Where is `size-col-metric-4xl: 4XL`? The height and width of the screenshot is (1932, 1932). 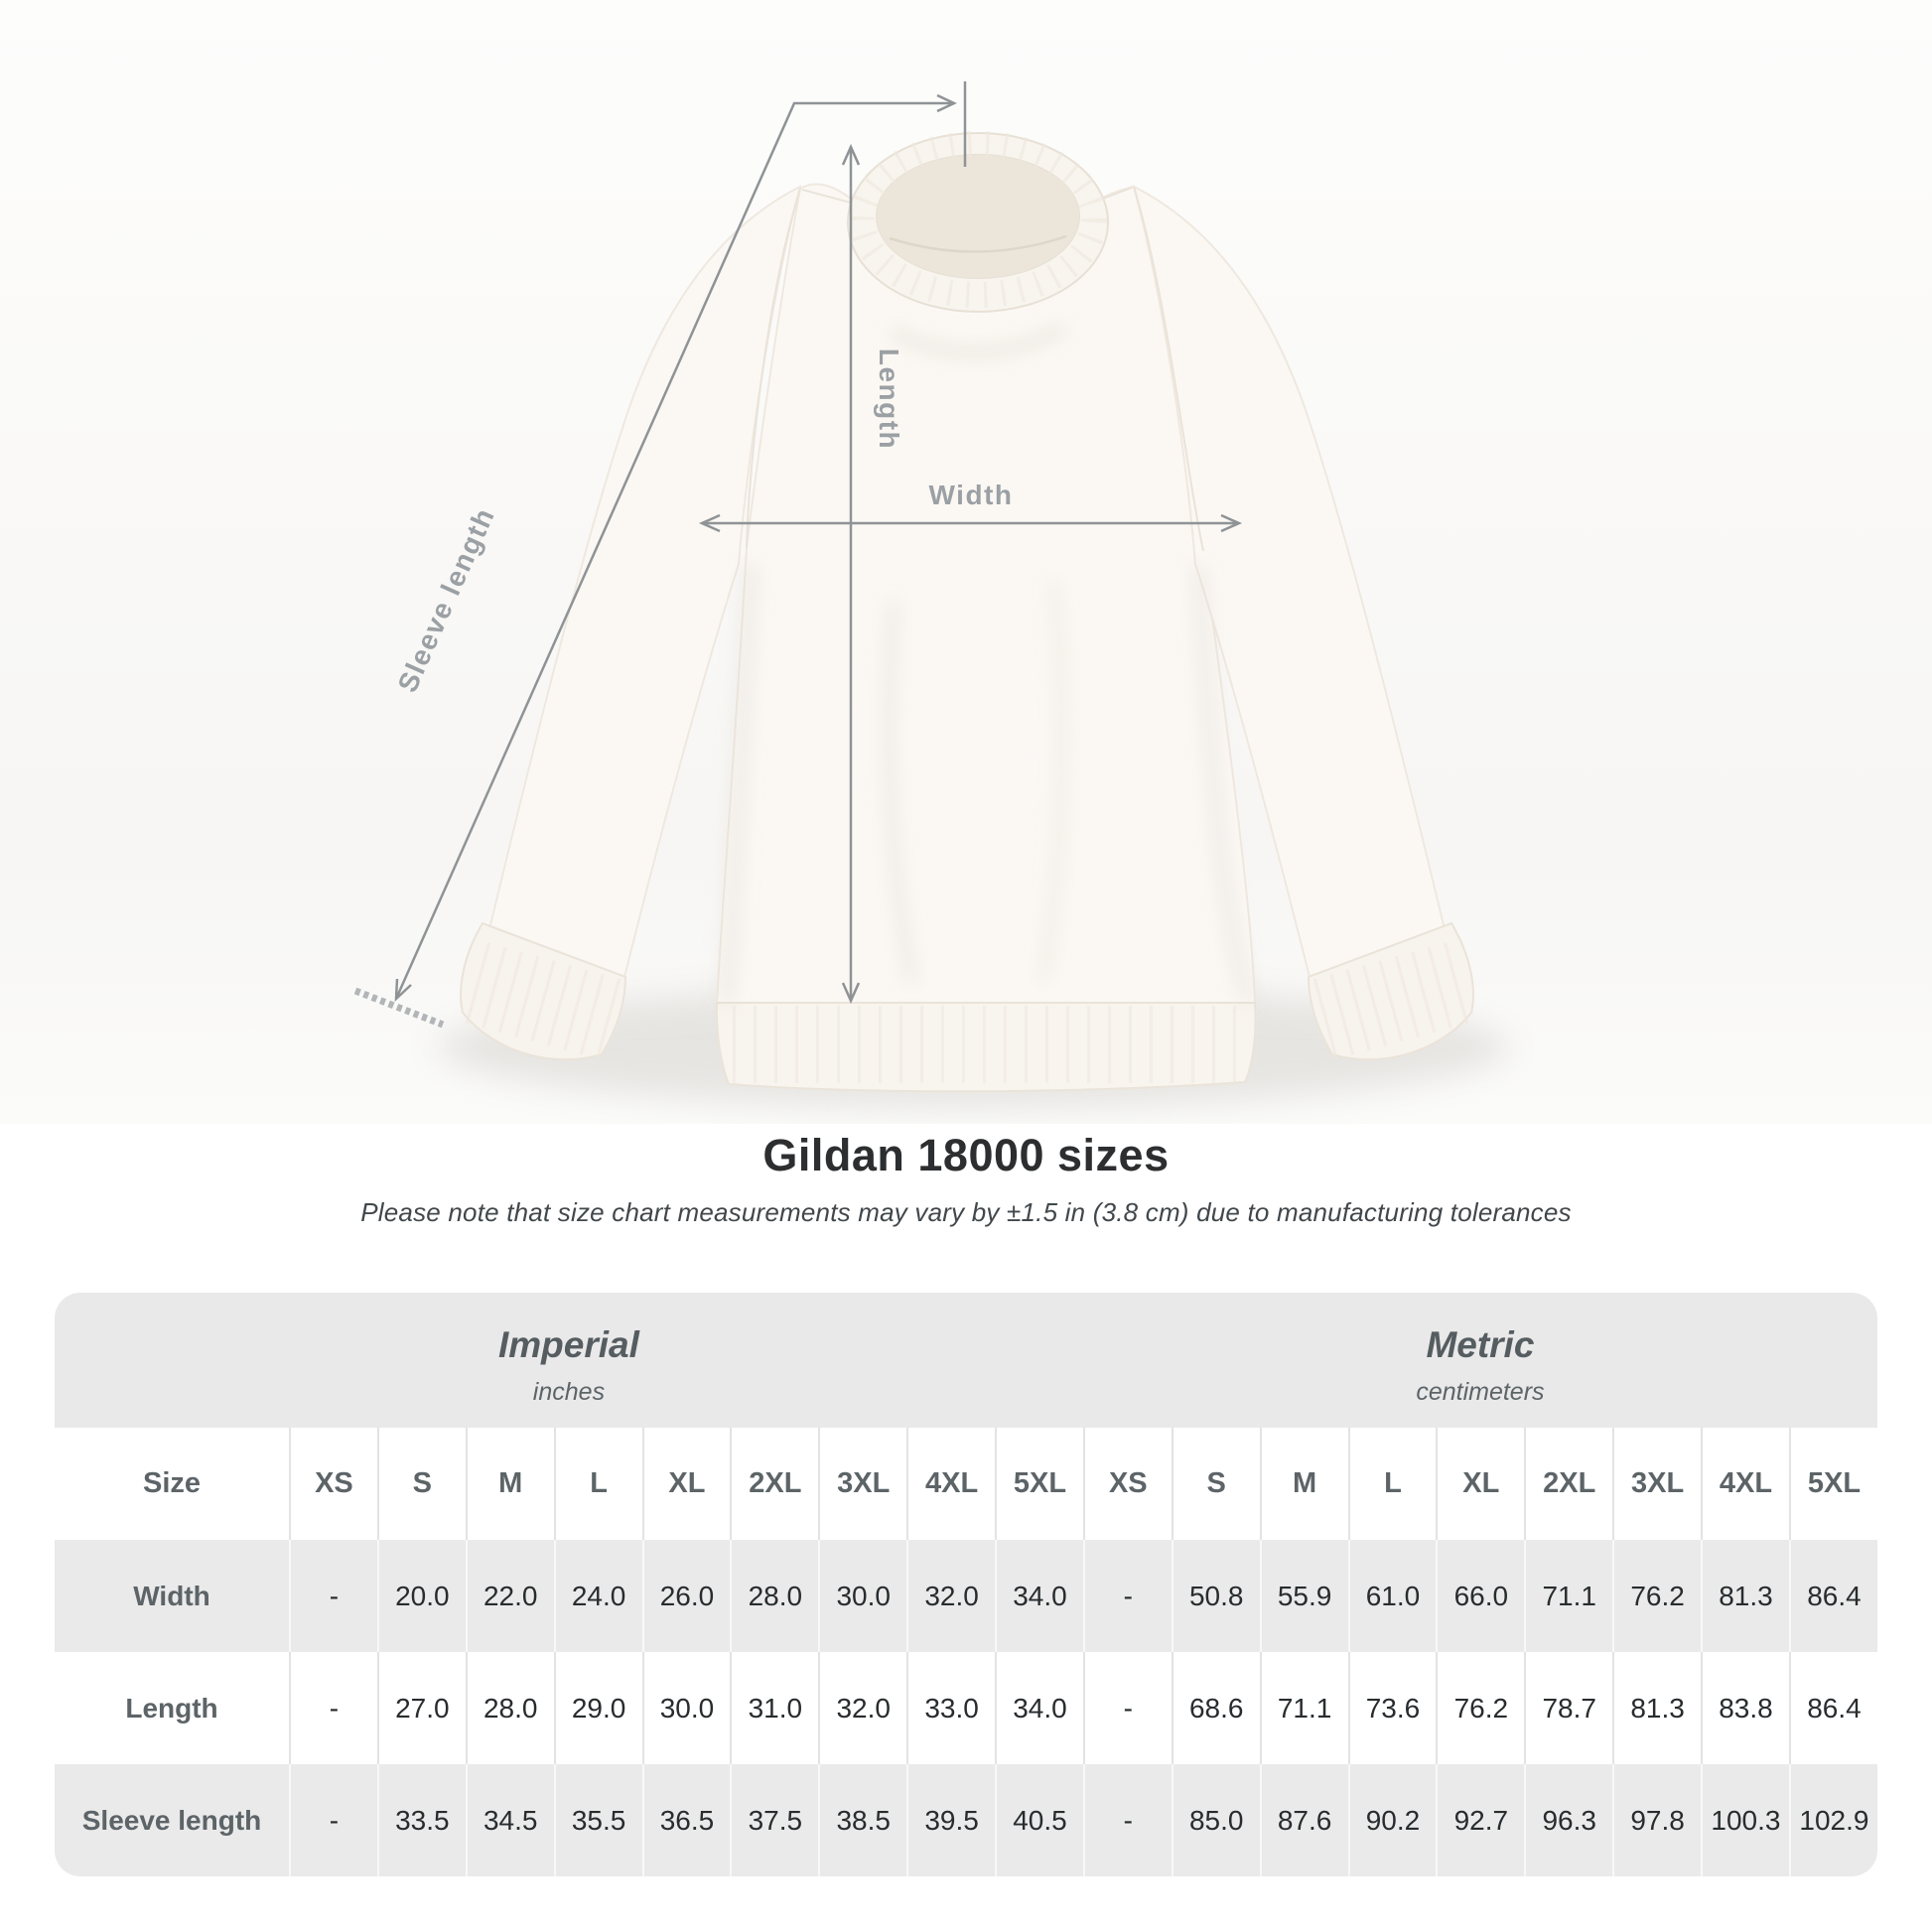
size-col-metric-4xl: 4XL is located at coordinates (1745, 1484).